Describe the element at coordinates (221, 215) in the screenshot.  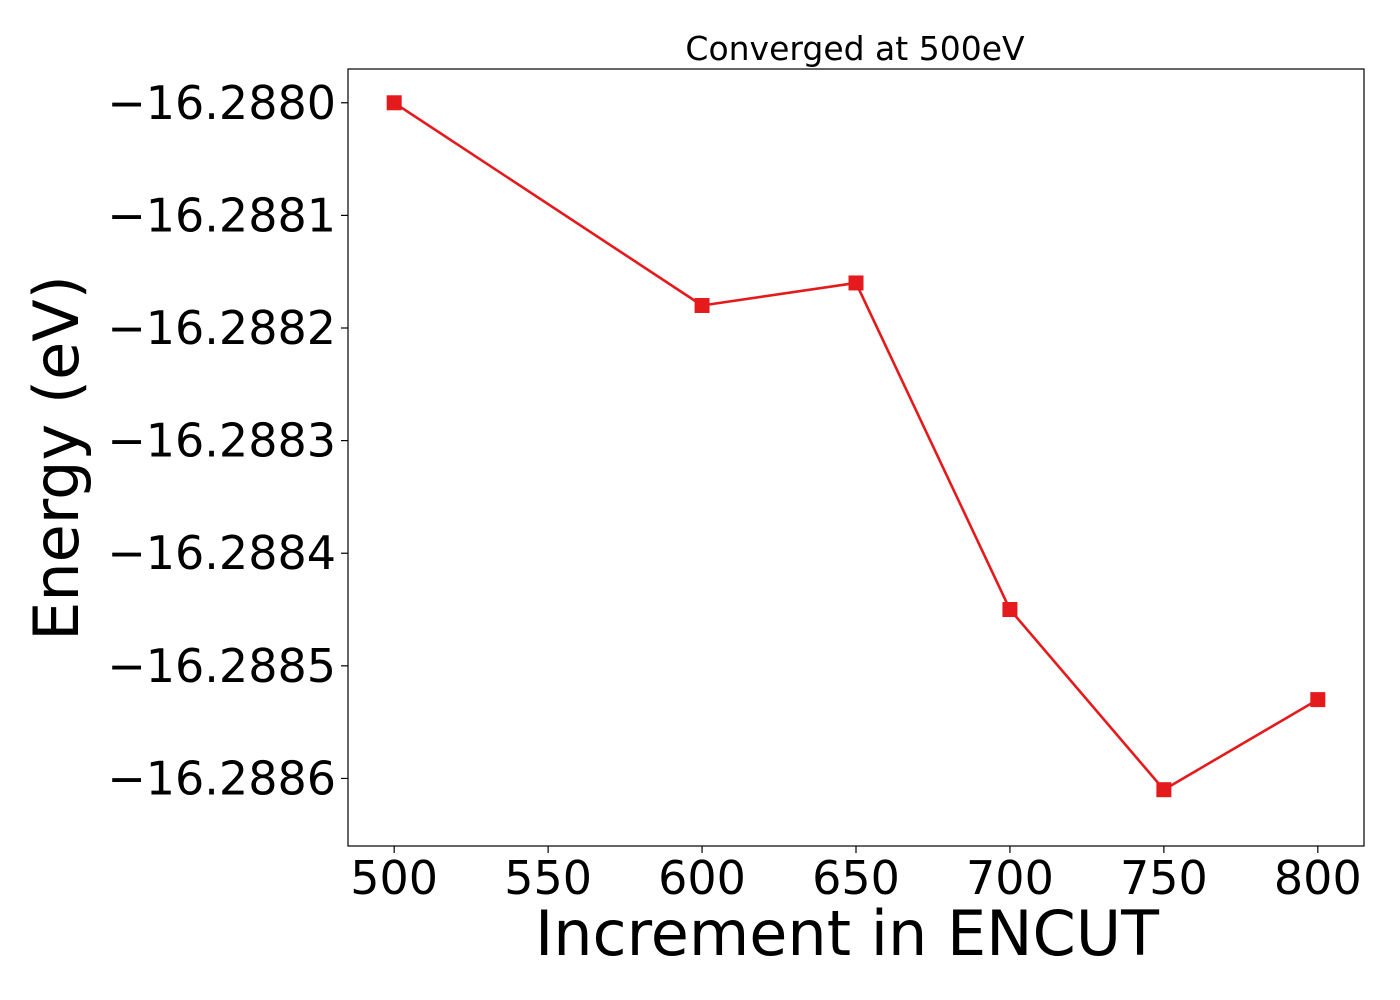
I see `y-tick-label: −16.2881` at that location.